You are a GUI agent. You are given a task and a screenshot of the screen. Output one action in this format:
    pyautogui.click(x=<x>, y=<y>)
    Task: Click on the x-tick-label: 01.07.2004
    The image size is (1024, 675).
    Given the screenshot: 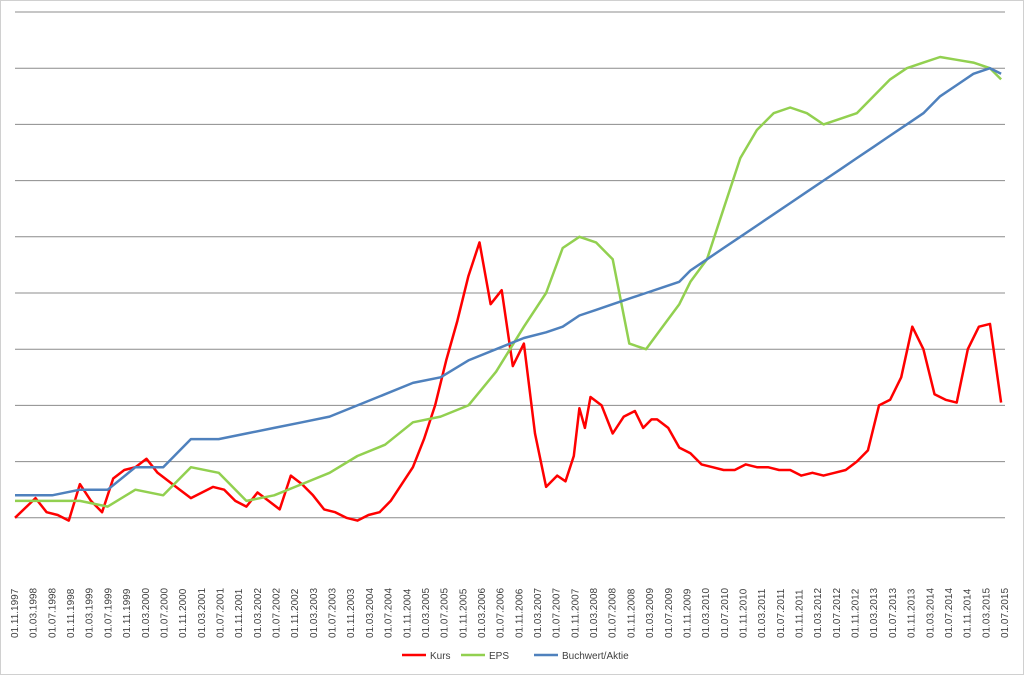 What is the action you would take?
    pyautogui.click(x=389, y=613)
    